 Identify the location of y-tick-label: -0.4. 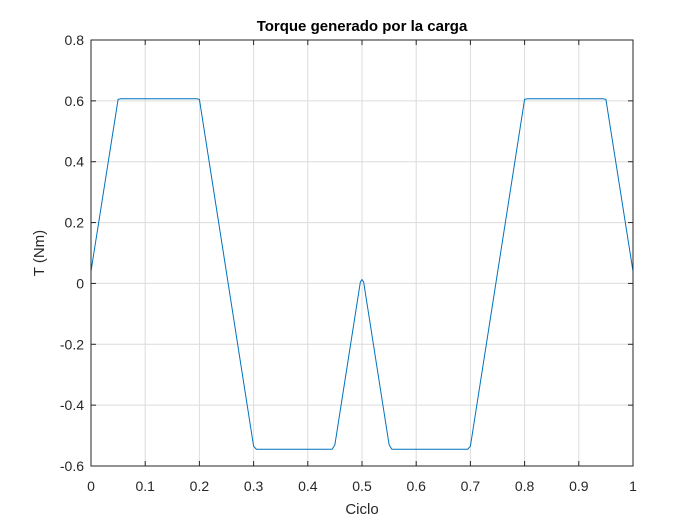
(72, 405).